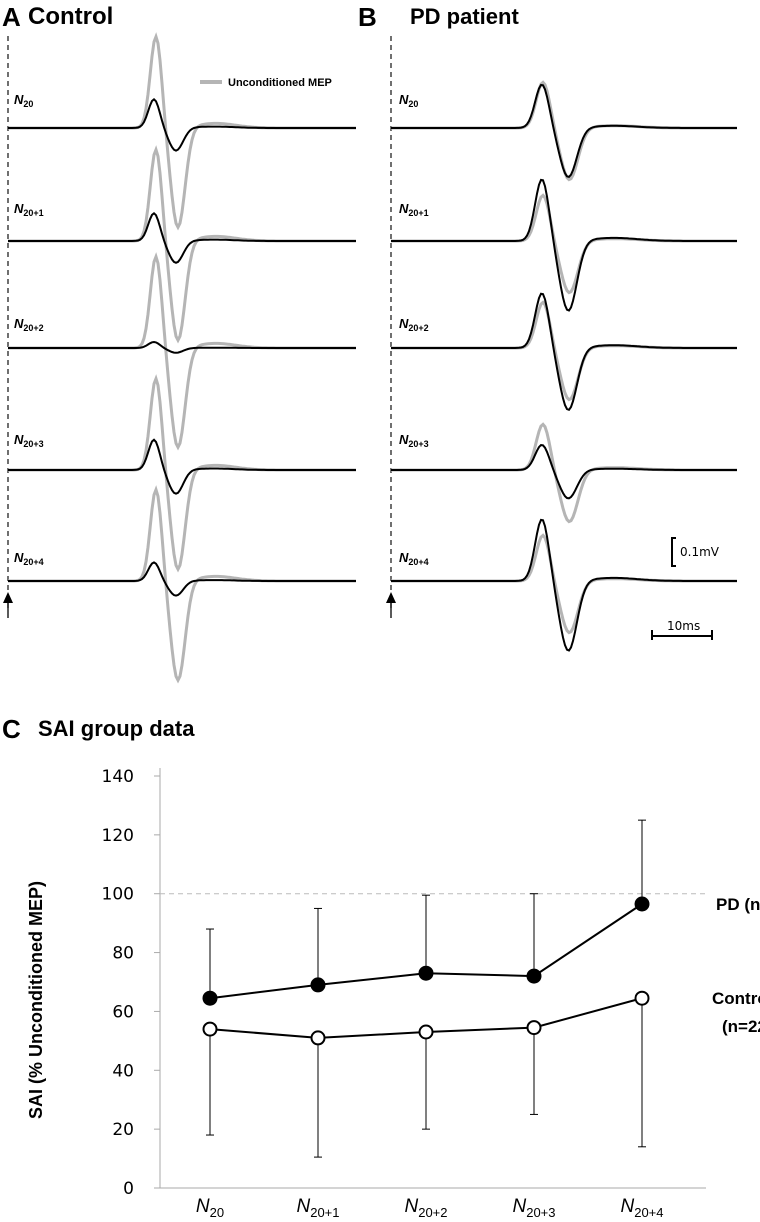 The height and width of the screenshot is (1222, 760). Describe the element at coordinates (408, 100) in the screenshot. I see `row-label-b-0: N20` at that location.